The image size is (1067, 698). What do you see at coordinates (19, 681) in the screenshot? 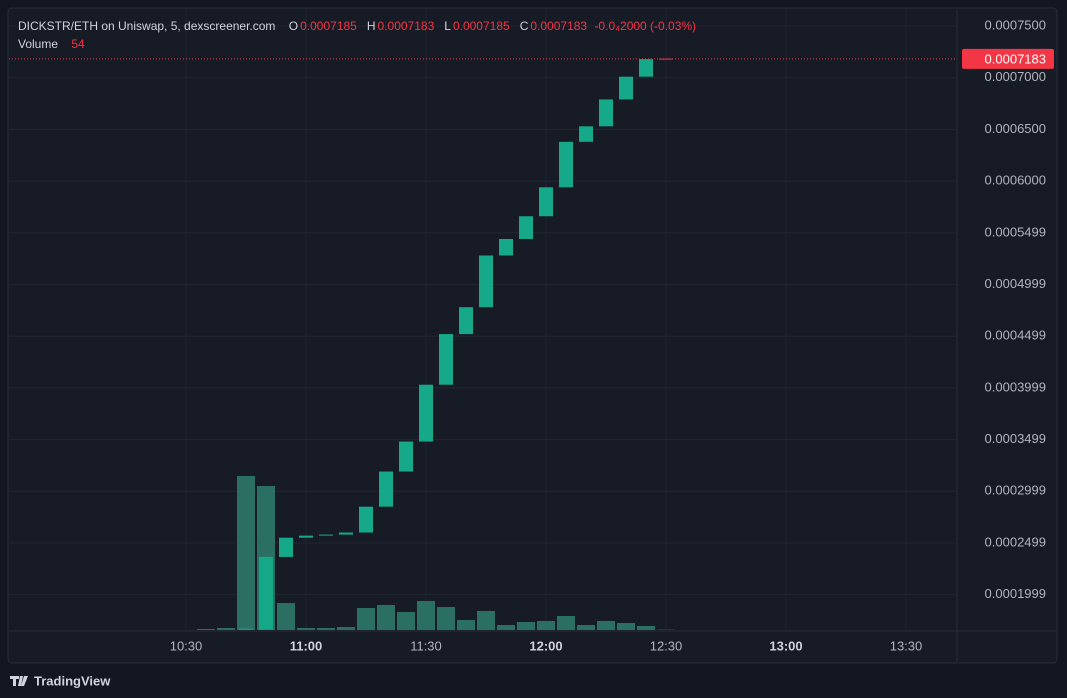
I see `brand-logo` at bounding box center [19, 681].